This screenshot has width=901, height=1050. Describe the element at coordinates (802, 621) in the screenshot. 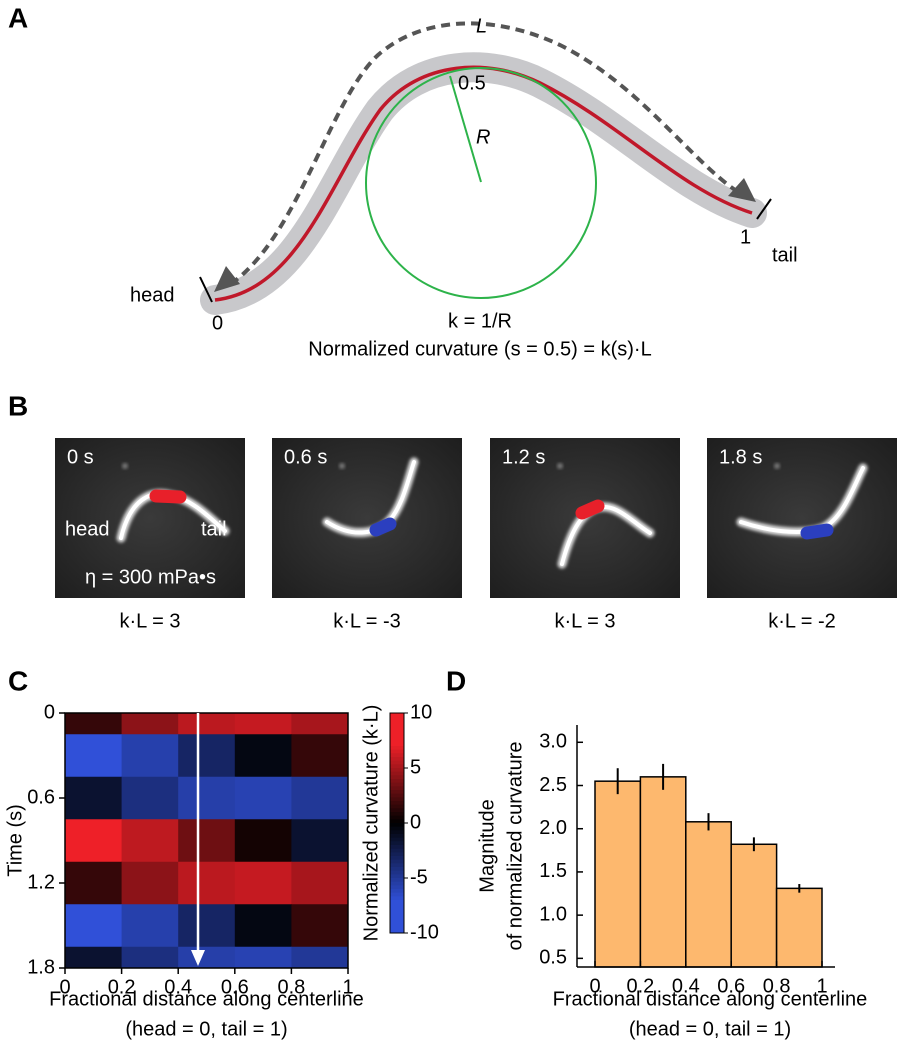

I see `frame-curvature: k·L = -2` at that location.